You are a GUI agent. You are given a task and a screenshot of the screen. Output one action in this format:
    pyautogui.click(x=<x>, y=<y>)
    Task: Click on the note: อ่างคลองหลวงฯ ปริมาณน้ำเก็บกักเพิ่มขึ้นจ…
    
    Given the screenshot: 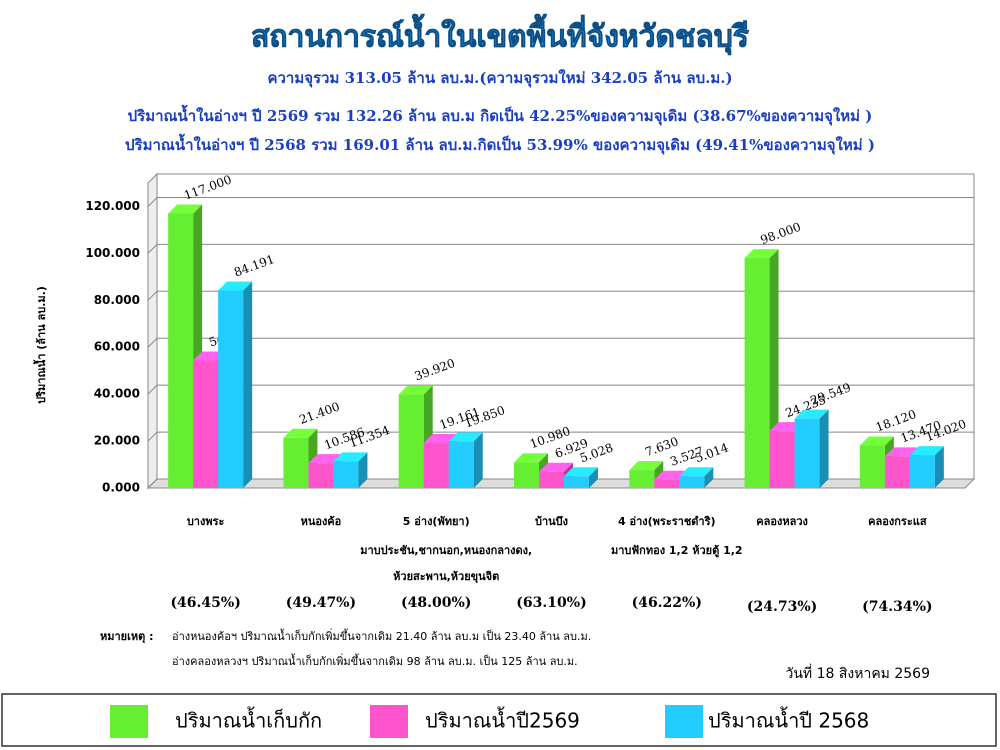 What is the action you would take?
    pyautogui.click(x=375, y=660)
    